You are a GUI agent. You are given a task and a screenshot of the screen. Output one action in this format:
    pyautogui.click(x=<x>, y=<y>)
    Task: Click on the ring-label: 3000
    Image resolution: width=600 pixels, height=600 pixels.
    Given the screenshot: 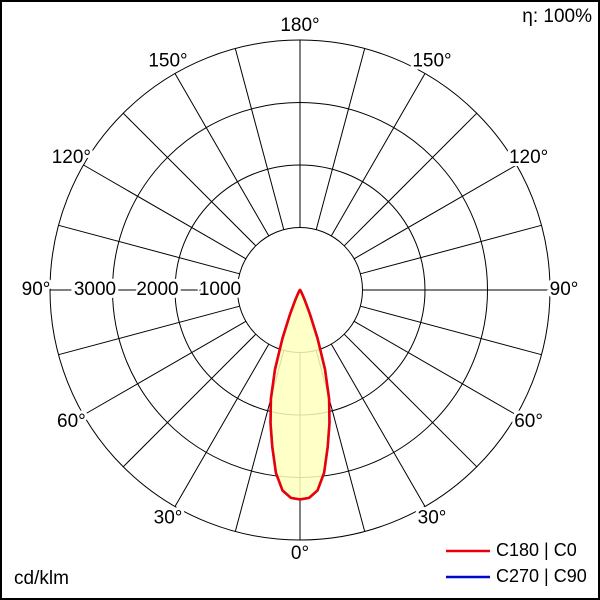 What is the action you would take?
    pyautogui.click(x=95, y=289)
    